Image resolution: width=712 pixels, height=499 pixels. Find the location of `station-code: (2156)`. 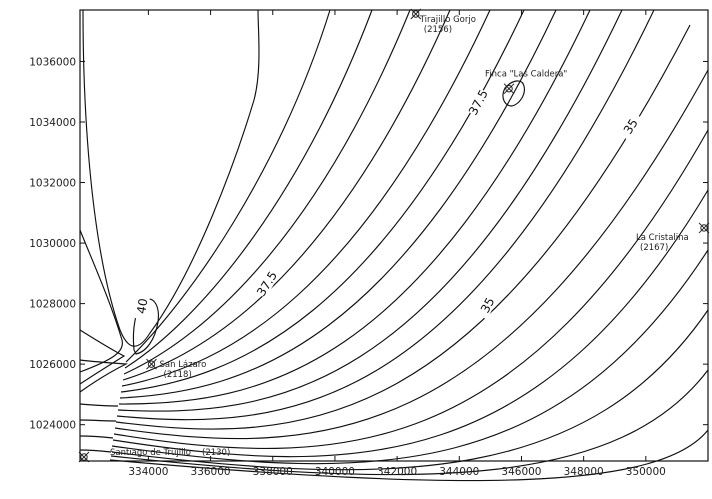

station-code: (2156) is located at coordinates (438, 30).